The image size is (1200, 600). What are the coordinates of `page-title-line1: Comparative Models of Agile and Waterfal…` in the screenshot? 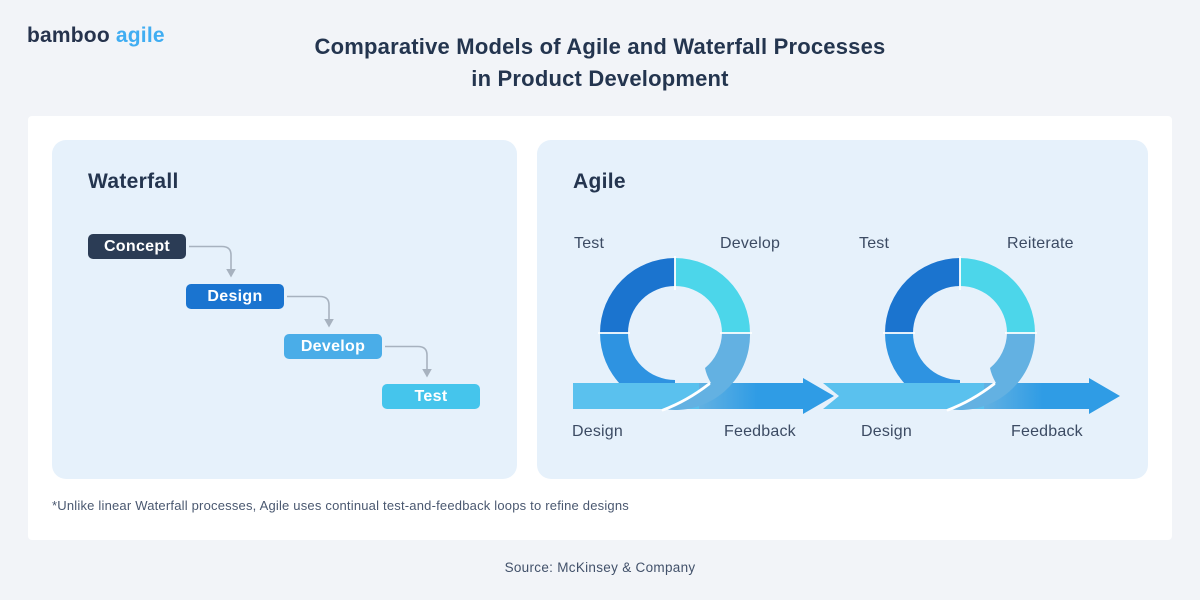 It's located at (600, 46).